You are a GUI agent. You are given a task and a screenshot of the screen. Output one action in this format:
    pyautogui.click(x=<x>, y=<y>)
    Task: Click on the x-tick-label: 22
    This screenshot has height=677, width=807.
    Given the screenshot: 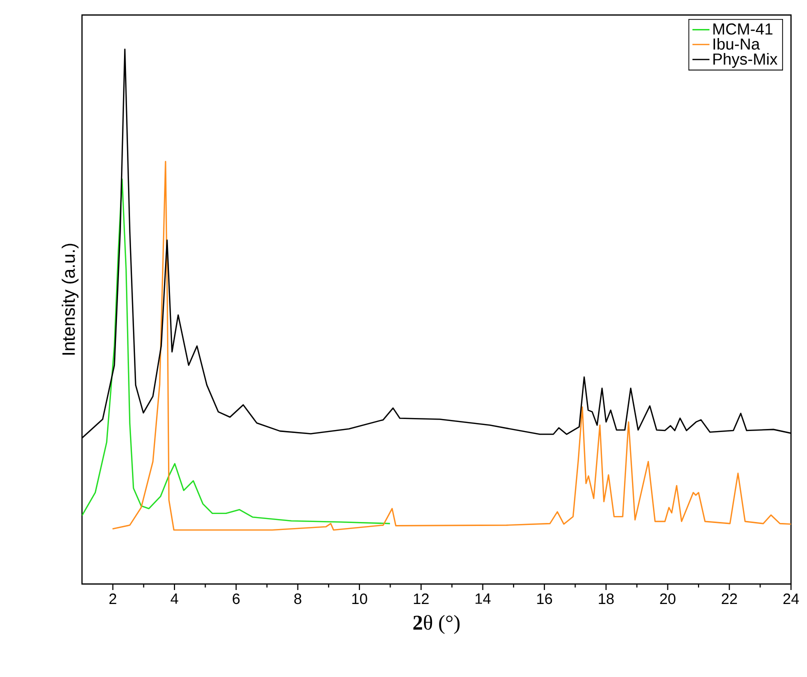 What is the action you would take?
    pyautogui.click(x=729, y=599)
    